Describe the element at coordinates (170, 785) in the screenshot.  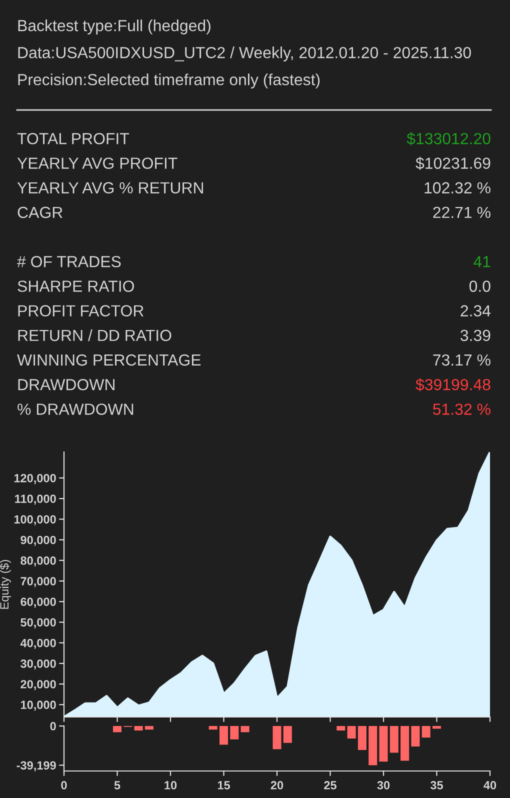
I see `x-tick-label: 10` at that location.